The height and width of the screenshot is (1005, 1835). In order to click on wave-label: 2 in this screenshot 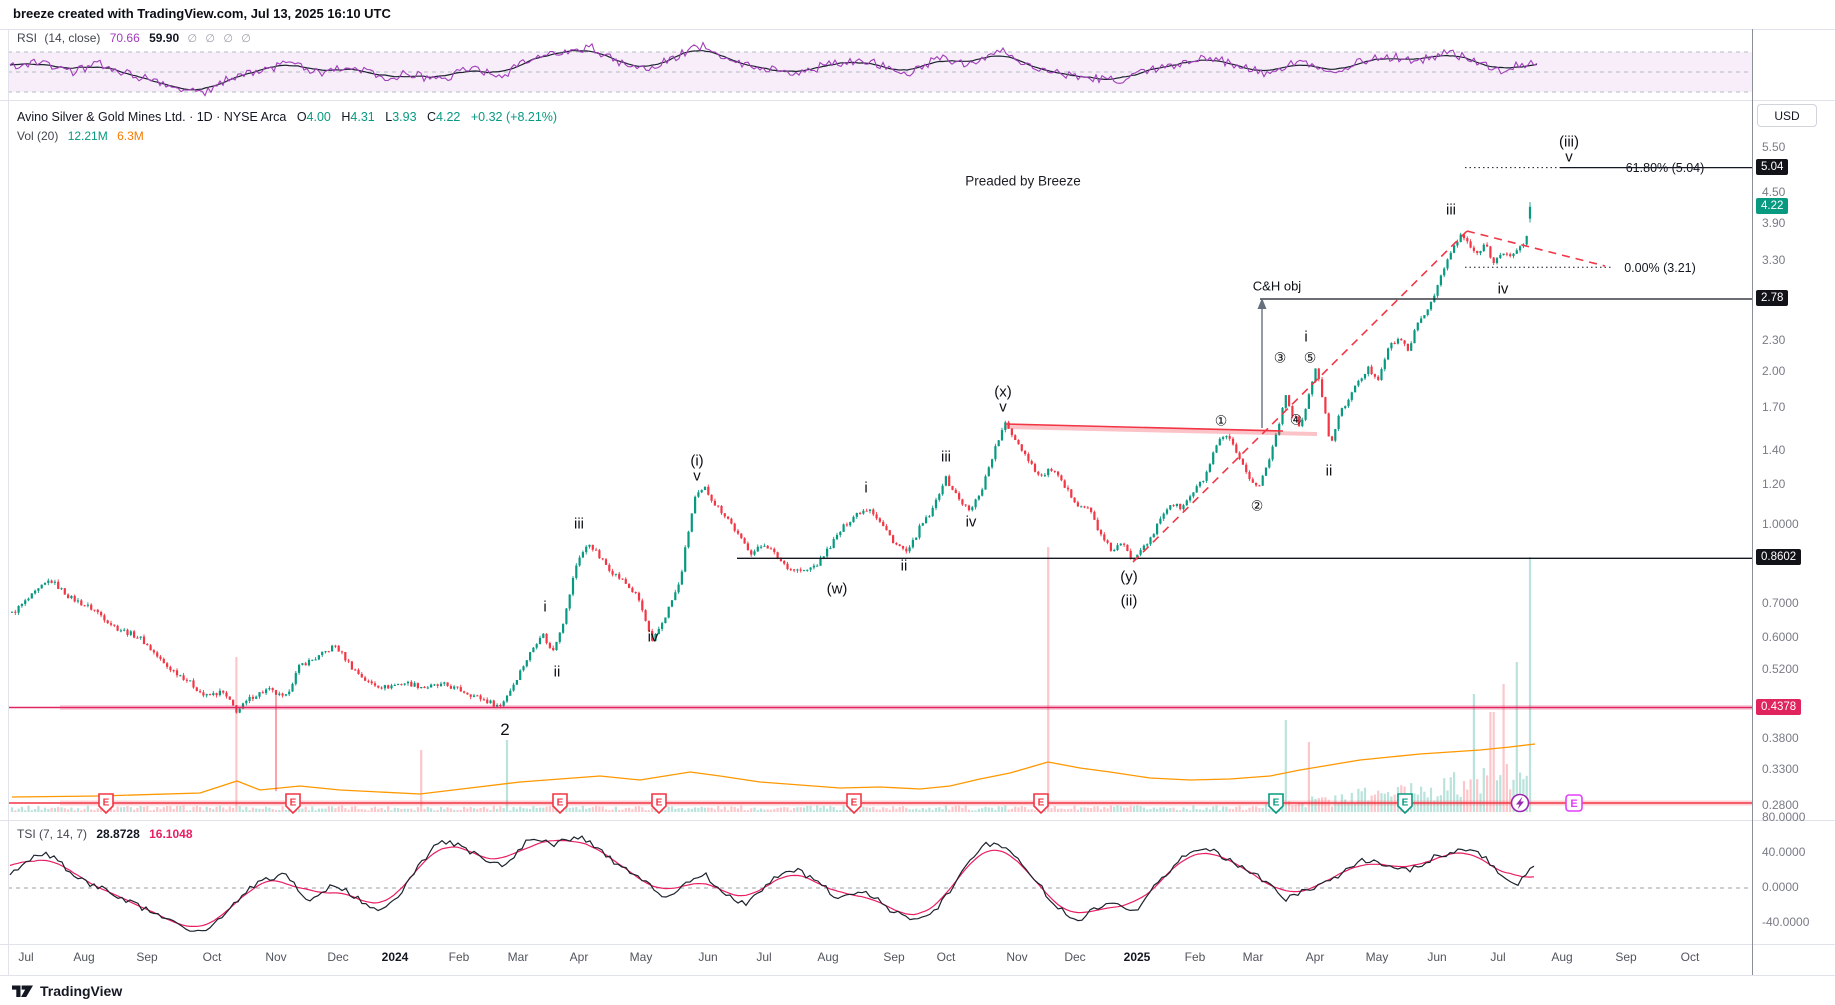, I will do `click(505, 729)`.